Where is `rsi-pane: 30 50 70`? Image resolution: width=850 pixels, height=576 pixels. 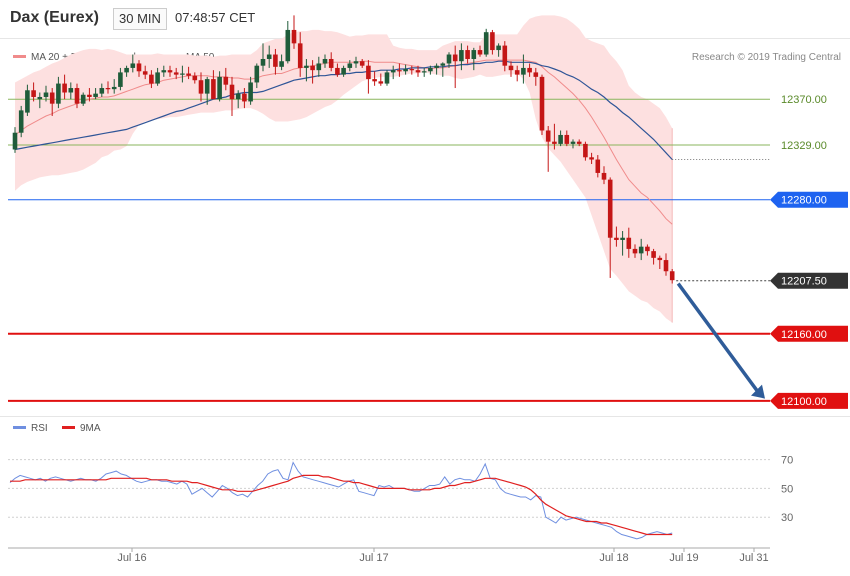
rsi-pane: 30 50 70 is located at coordinates (400, 497).